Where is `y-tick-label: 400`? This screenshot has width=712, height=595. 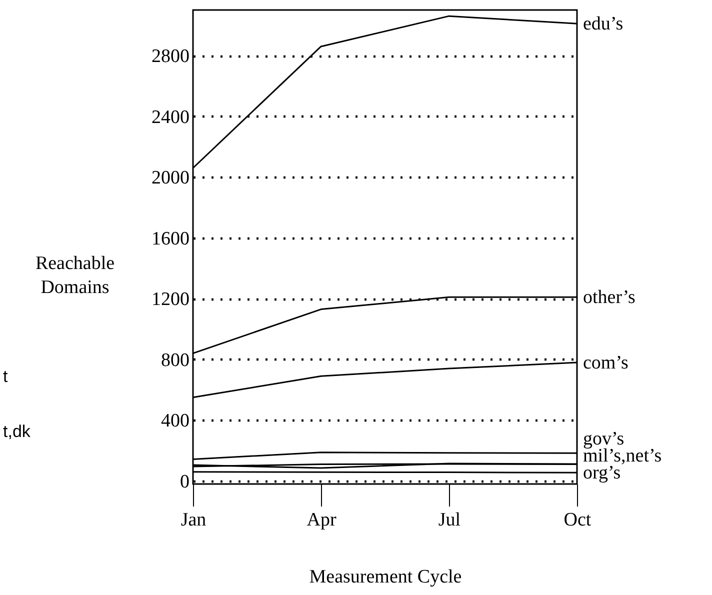
y-tick-label: 400 is located at coordinates (175, 421).